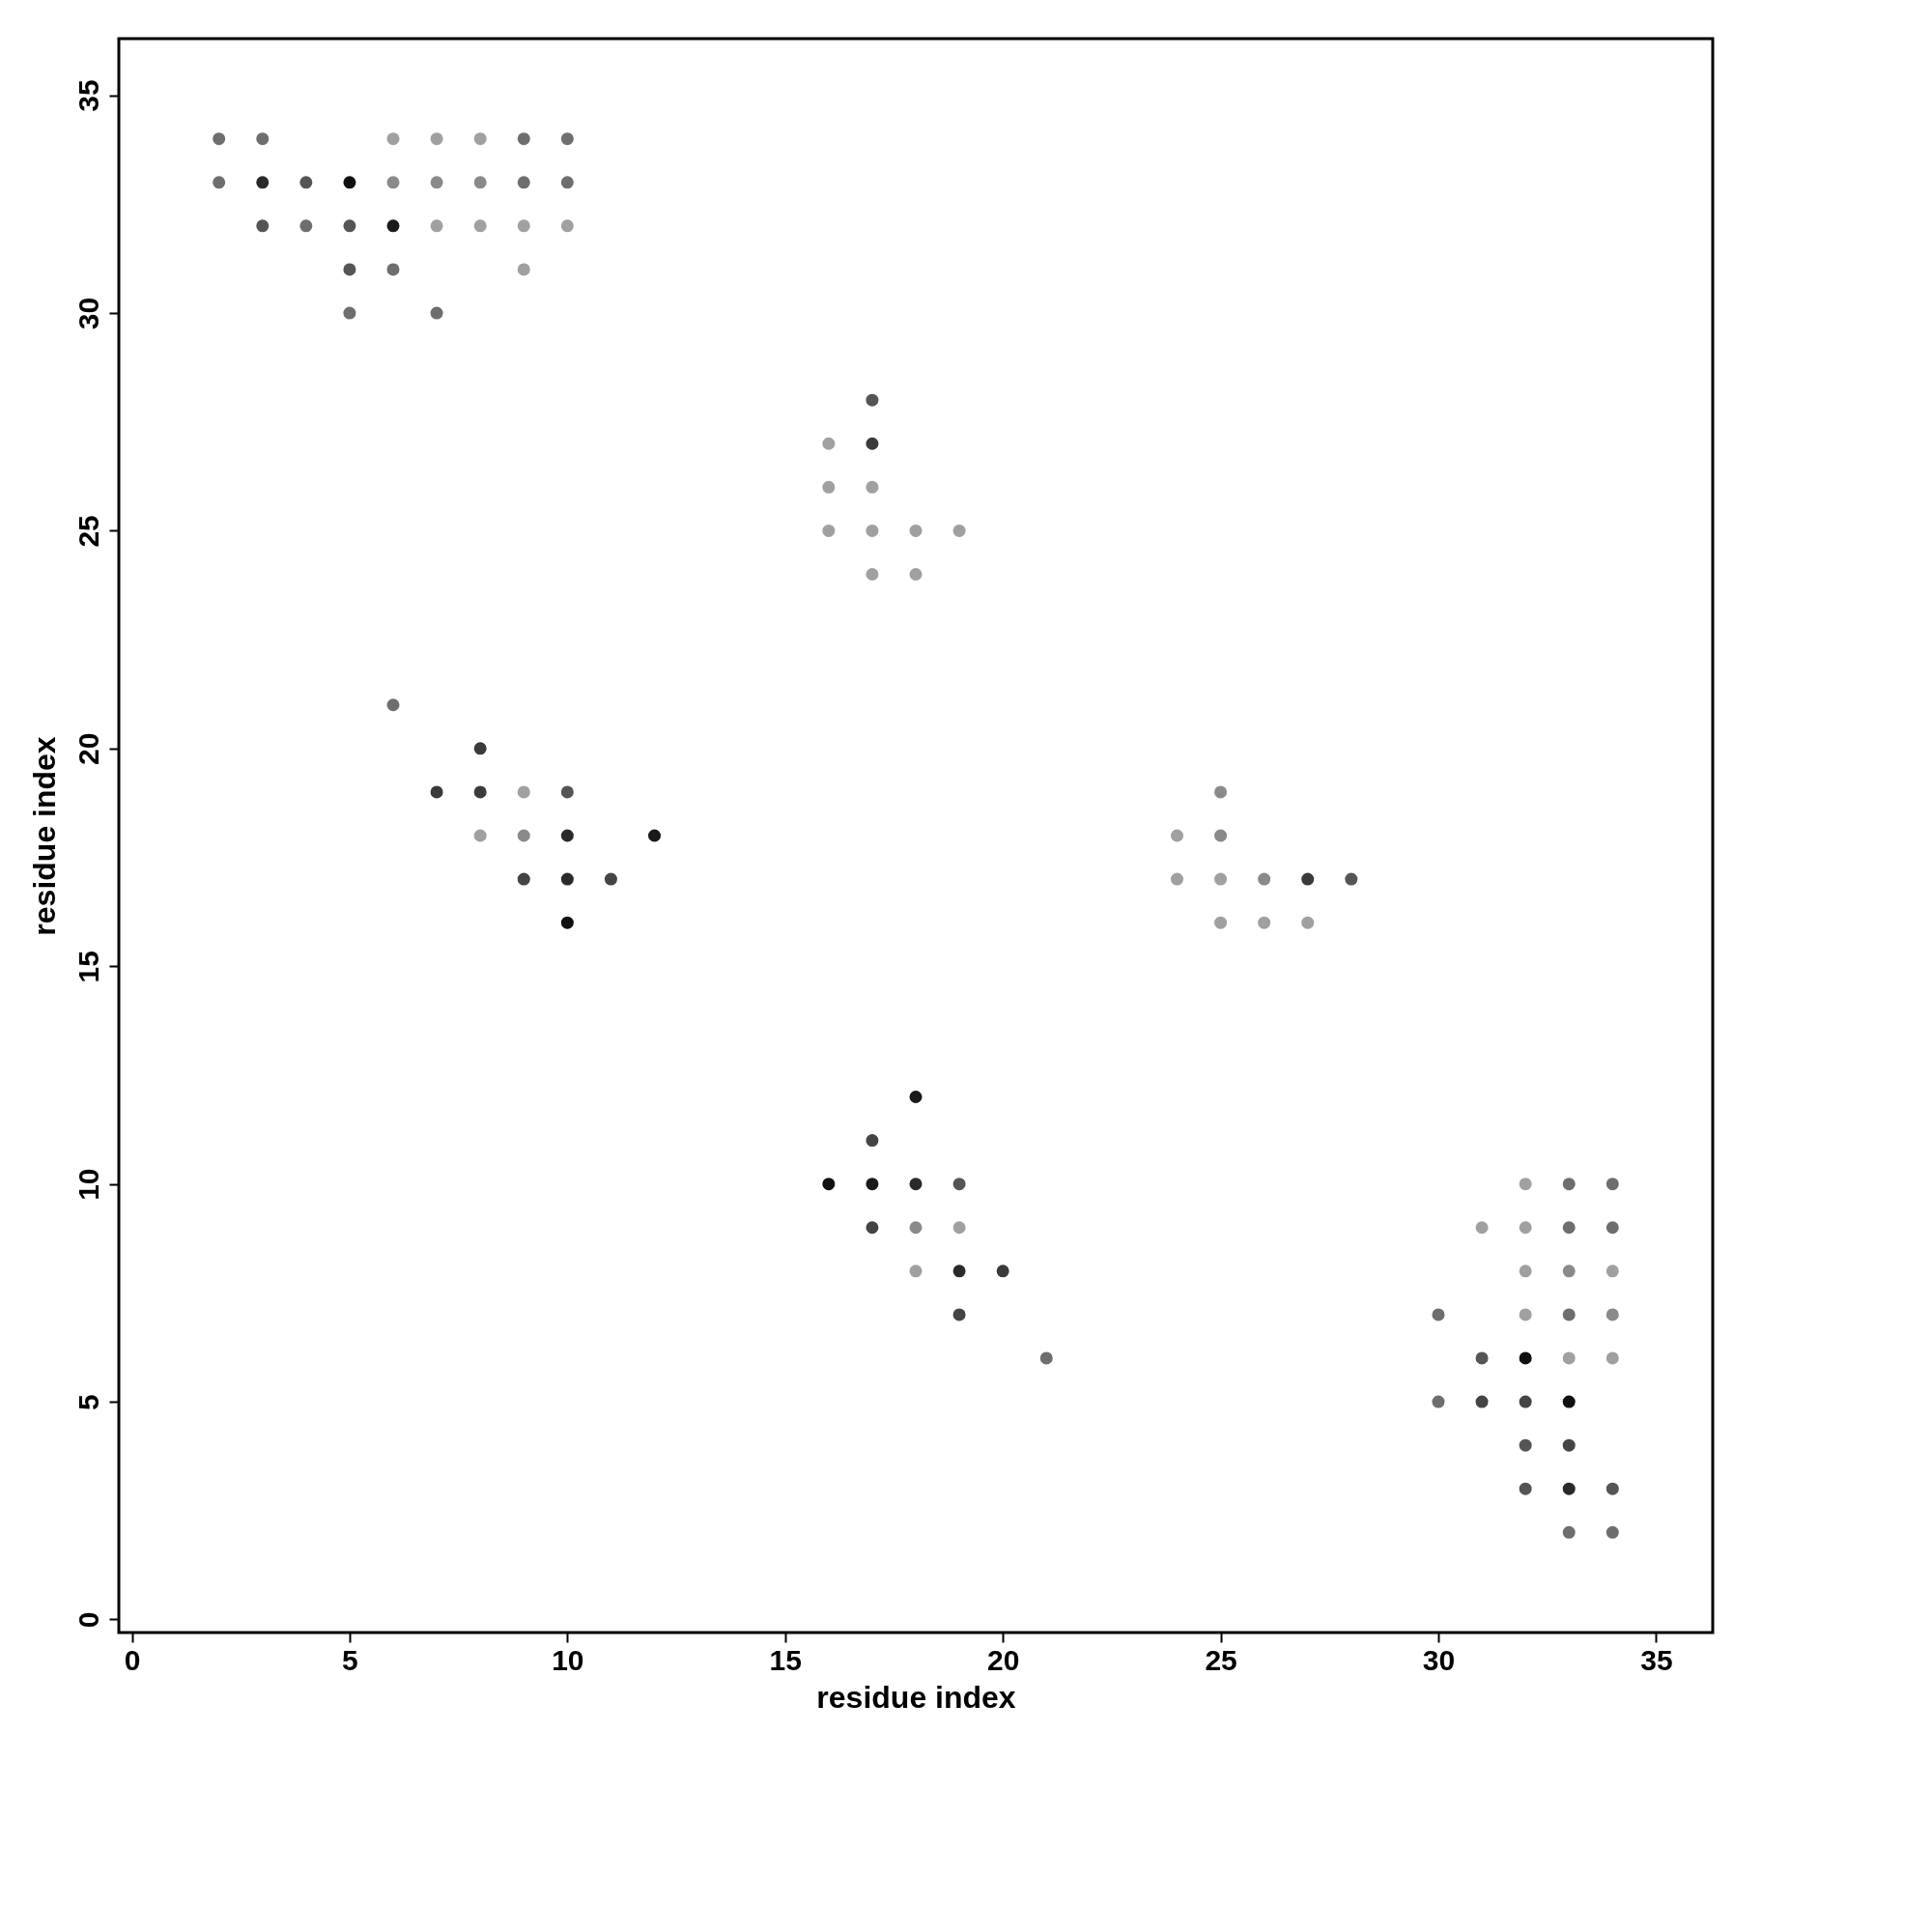 Image resolution: width=1932 pixels, height=1932 pixels. I want to click on x-tick-label: 20, so click(1003, 1659).